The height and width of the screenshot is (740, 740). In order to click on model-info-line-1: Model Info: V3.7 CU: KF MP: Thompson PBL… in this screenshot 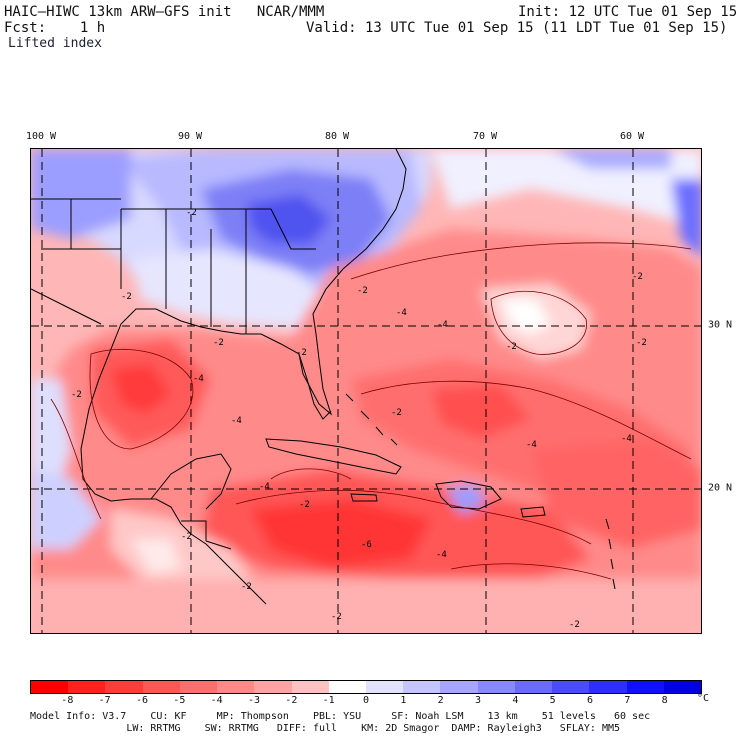, I will do `click(340, 716)`.